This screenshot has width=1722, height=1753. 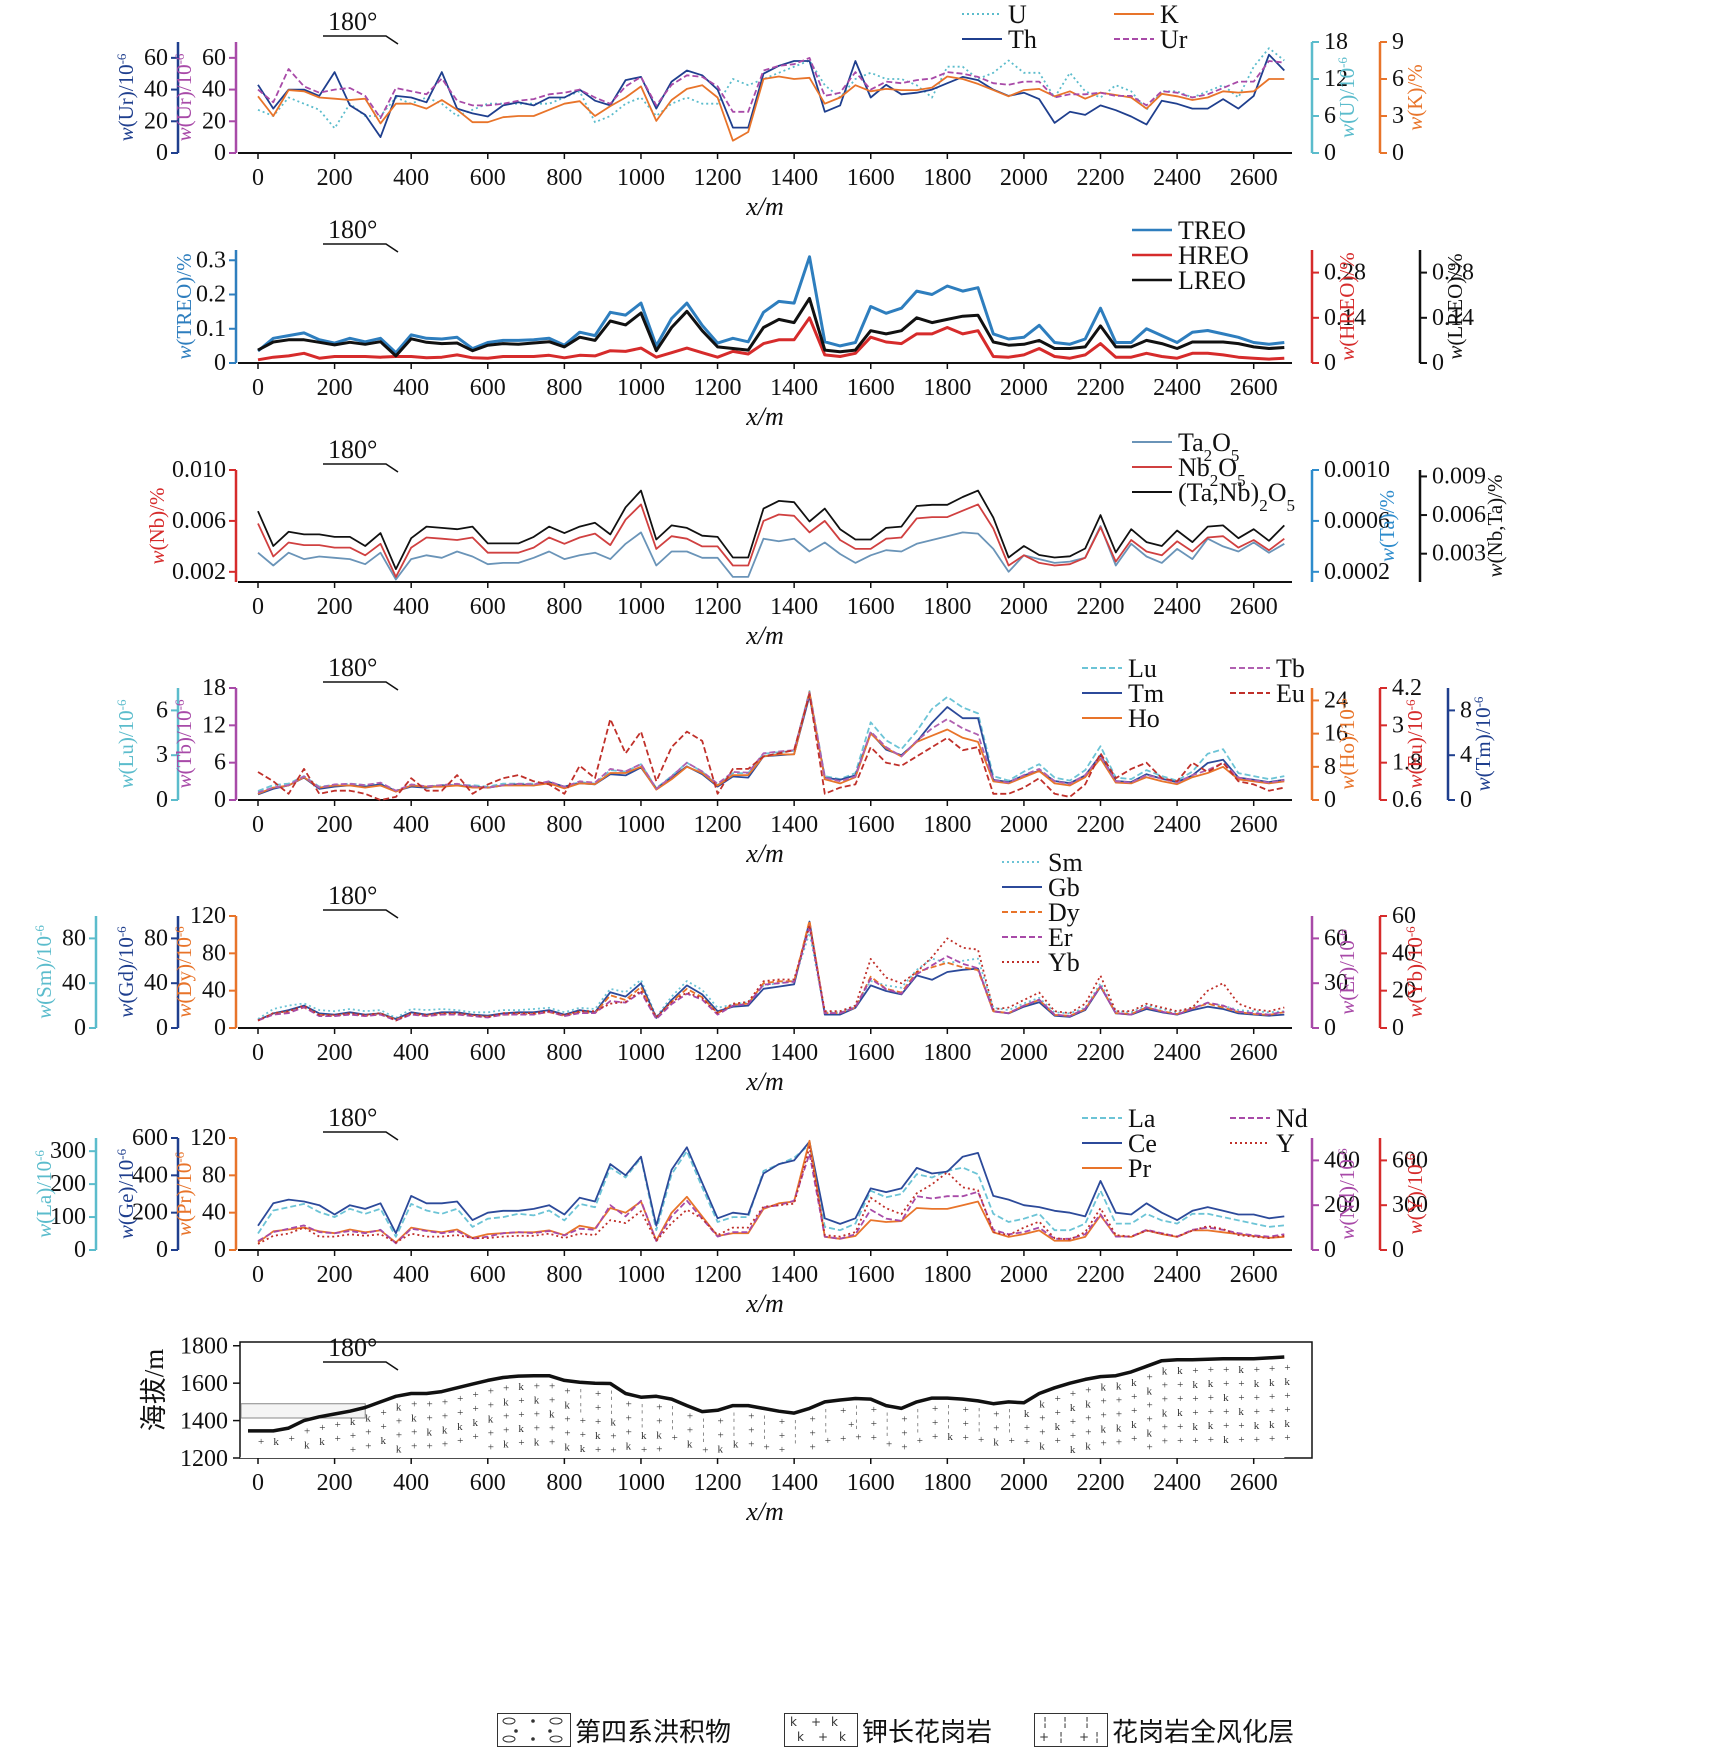 What do you see at coordinates (771, 971) in the screenshot?
I see `series-points-gb` at bounding box center [771, 971].